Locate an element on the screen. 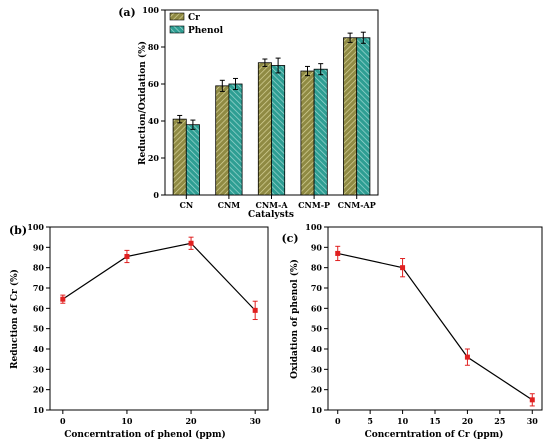 The image size is (550, 440). legend-swatch-cr is located at coordinates (177, 16).